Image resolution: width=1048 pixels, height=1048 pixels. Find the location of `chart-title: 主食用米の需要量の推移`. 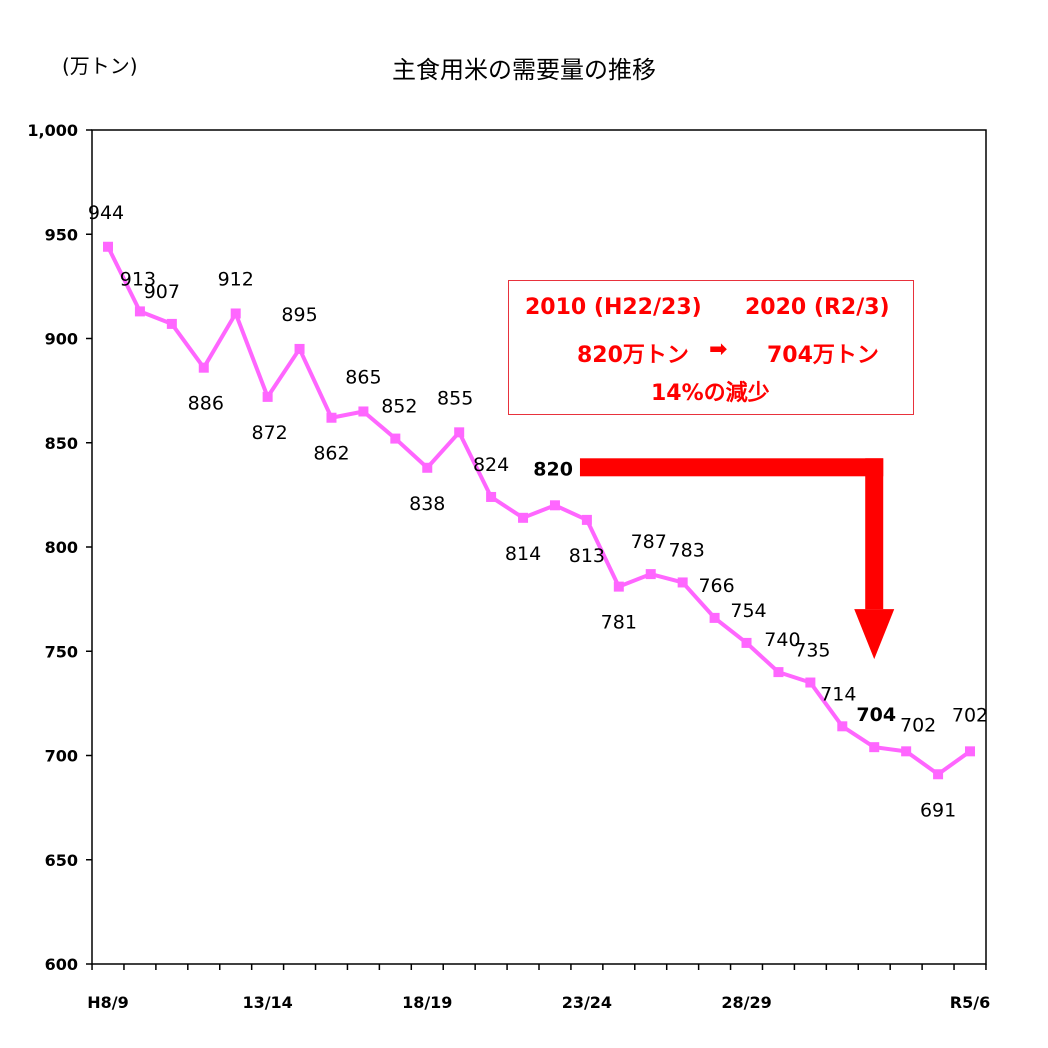

chart-title: 主食用米の需要量の推移 is located at coordinates (524, 70).